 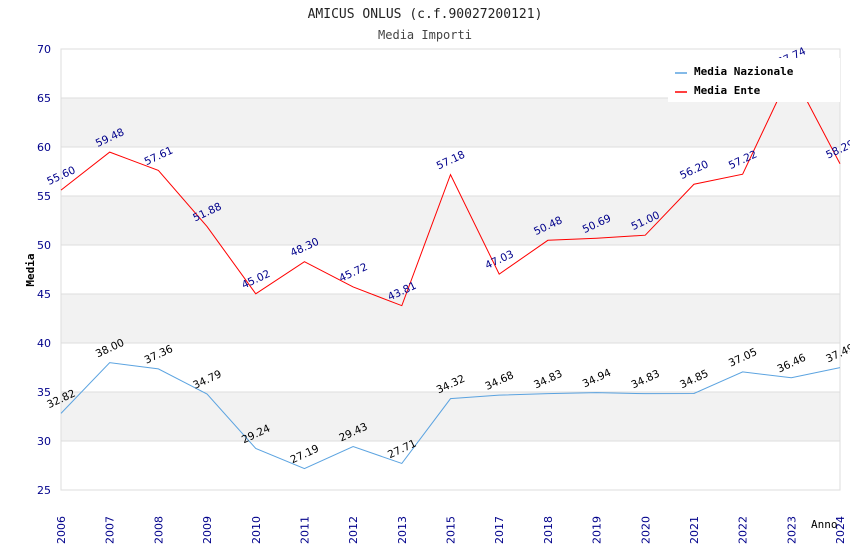 What do you see at coordinates (597, 530) in the screenshot?
I see `x-tick-label: 2019` at bounding box center [597, 530].